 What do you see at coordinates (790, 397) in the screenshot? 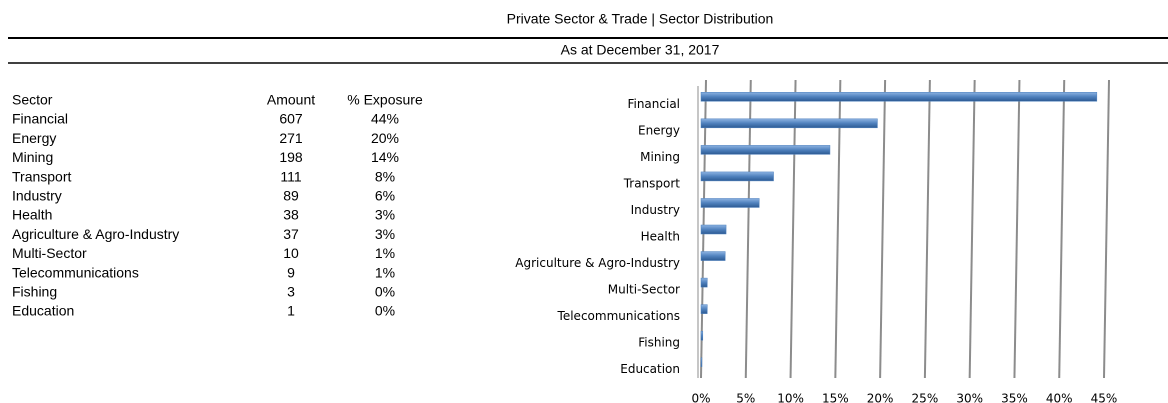
I see `x-tick-label: 10%` at bounding box center [790, 397].